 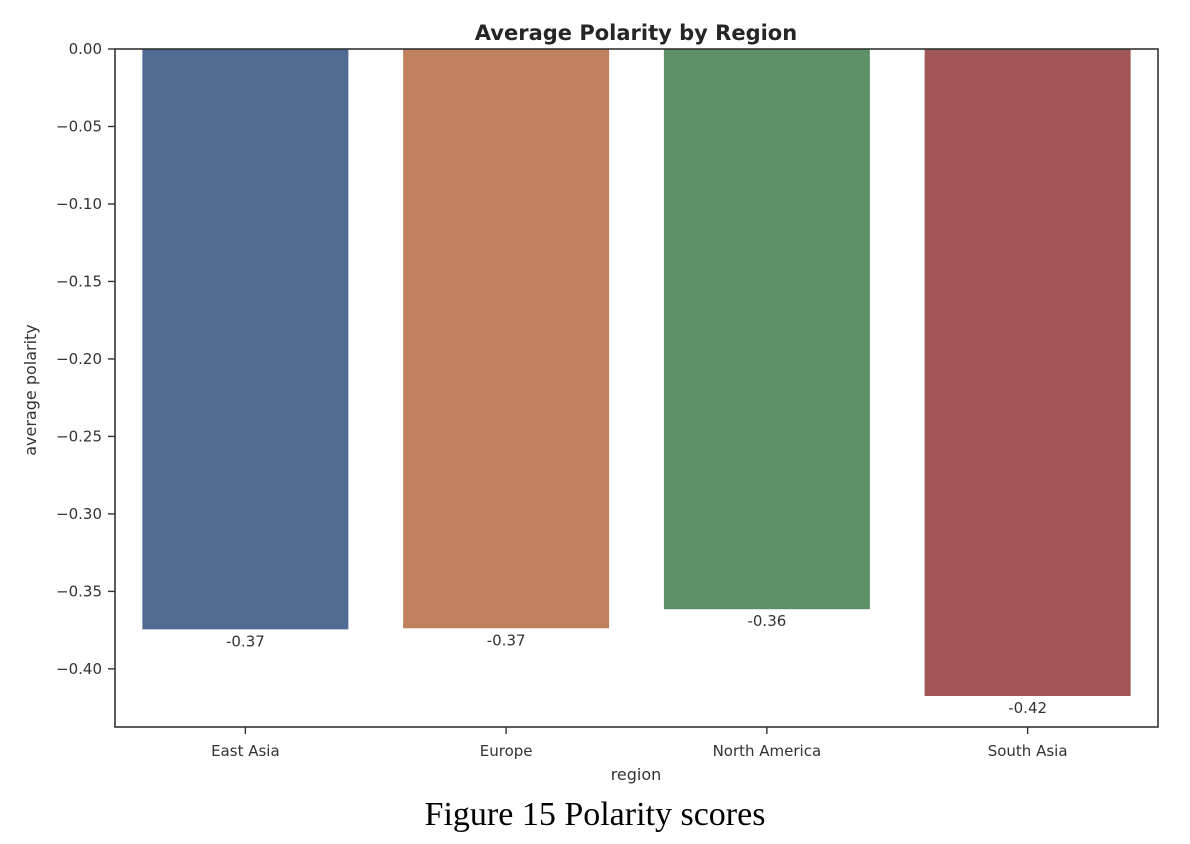 I want to click on y-tick-label: −0.25, so click(x=79, y=436).